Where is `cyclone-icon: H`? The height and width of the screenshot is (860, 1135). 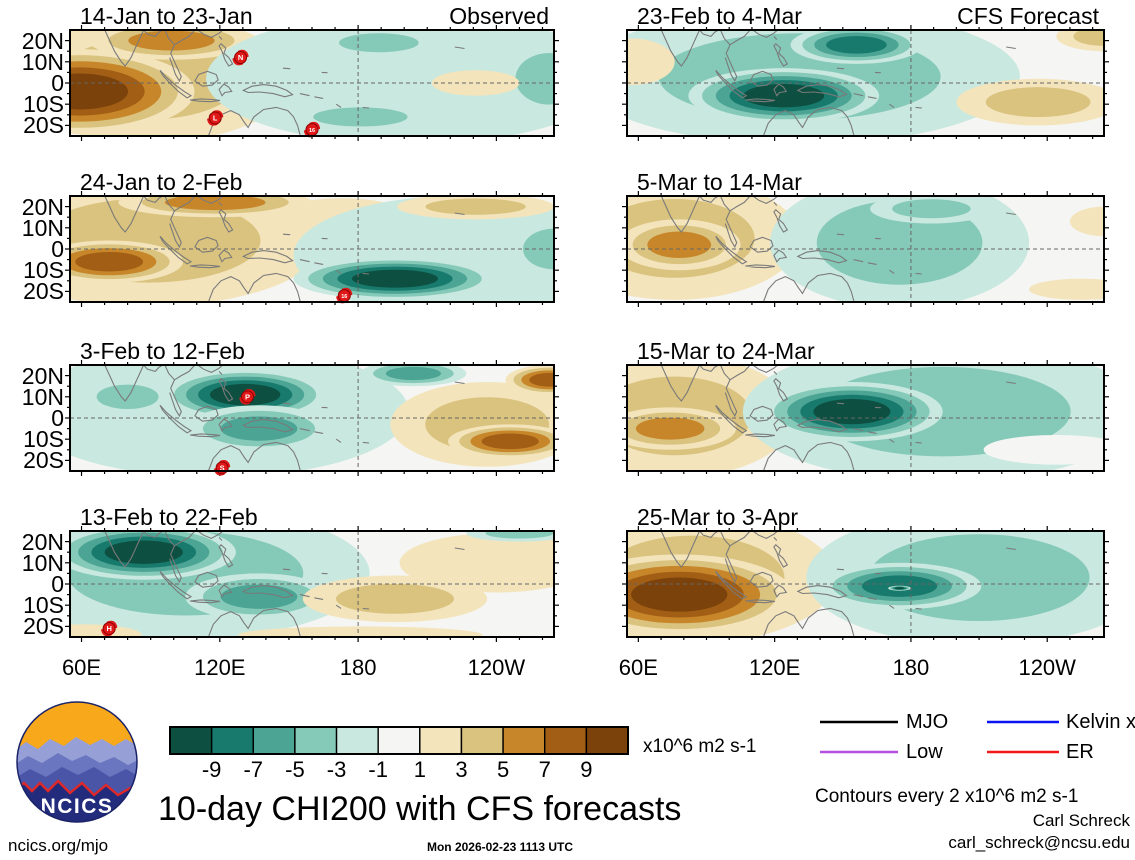 cyclone-icon: H is located at coordinates (109, 628).